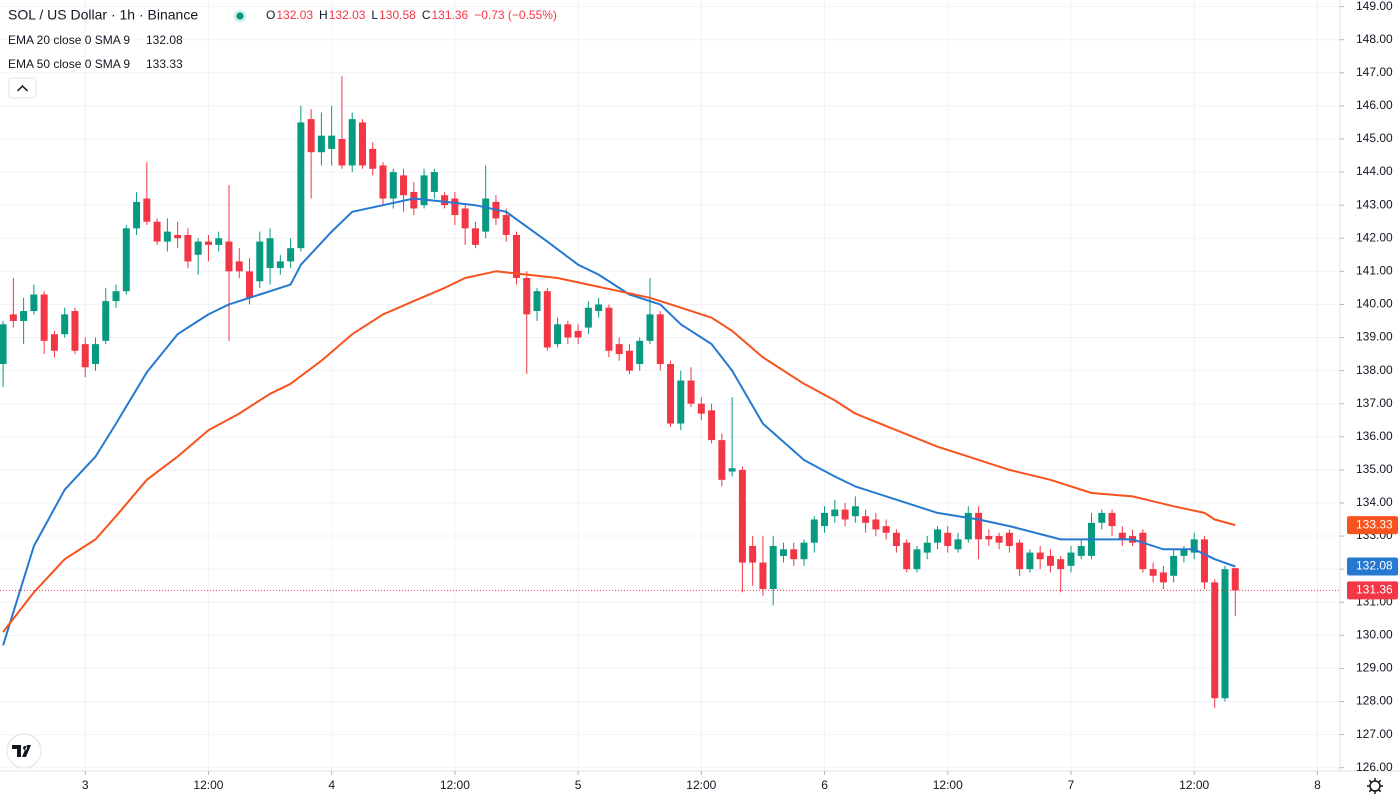  I want to click on y-tick-label: 148.00, so click(1374, 39).